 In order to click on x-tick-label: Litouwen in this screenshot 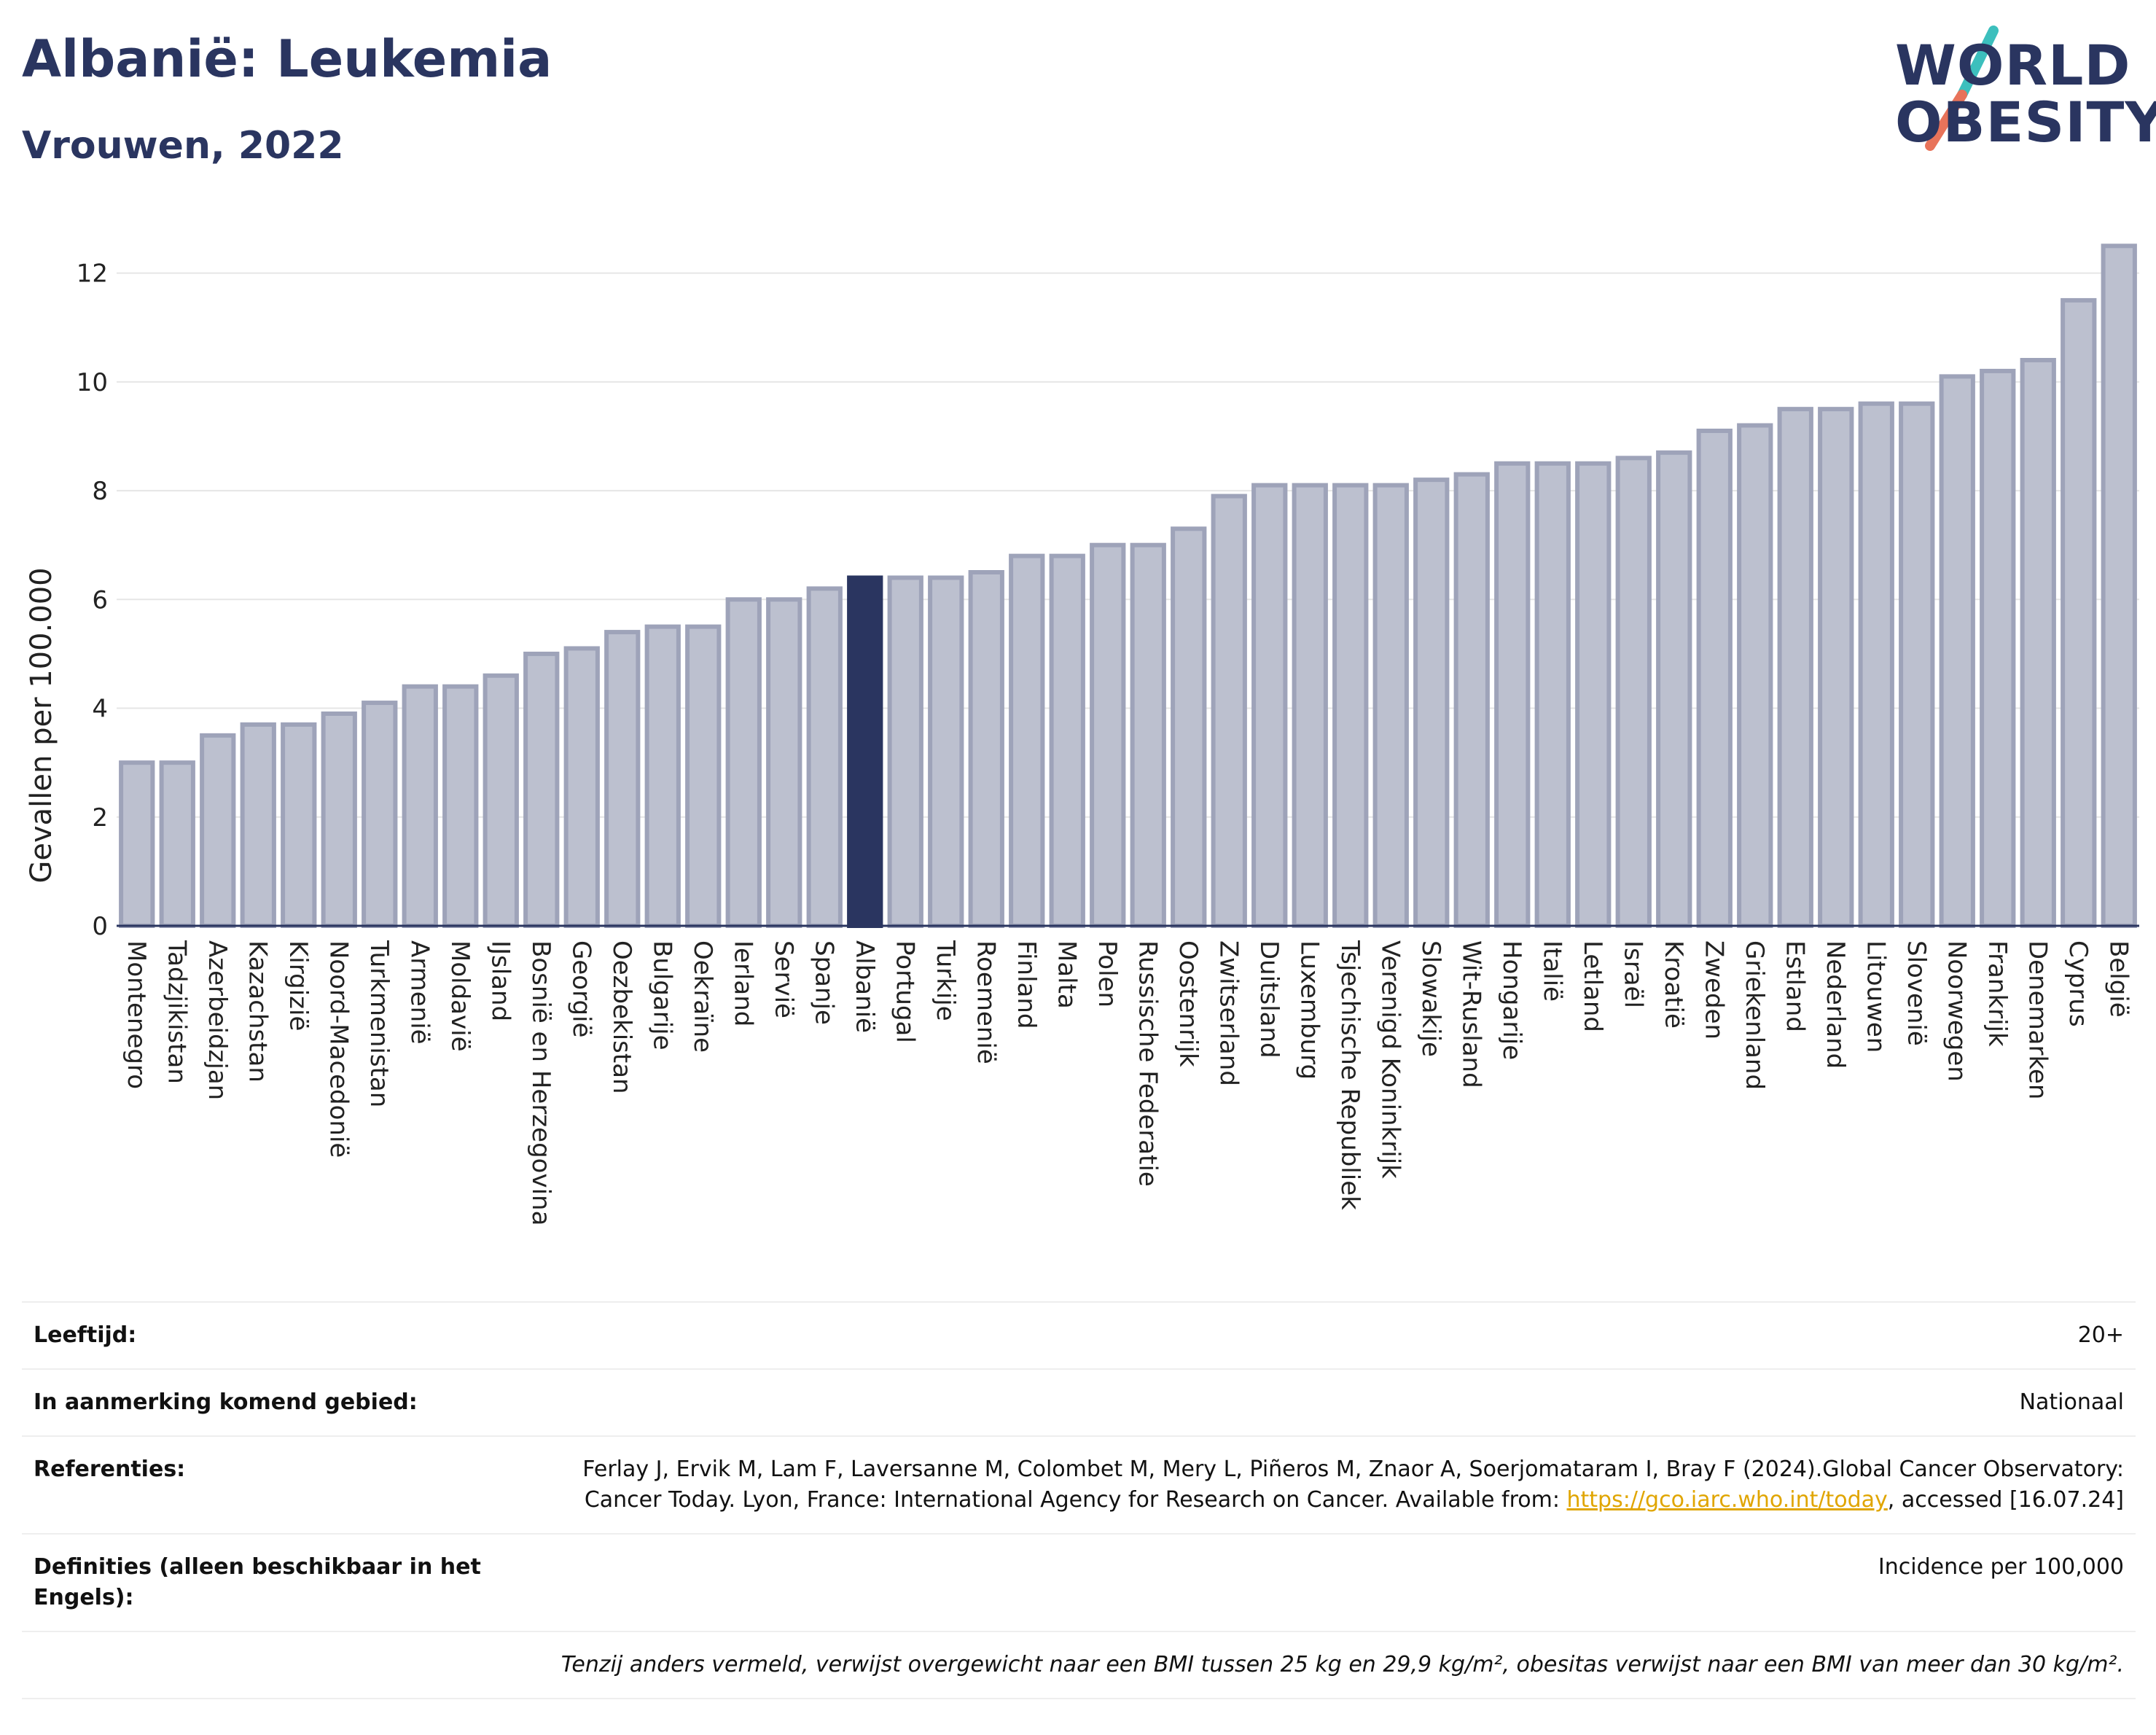, I will do `click(1876, 997)`.